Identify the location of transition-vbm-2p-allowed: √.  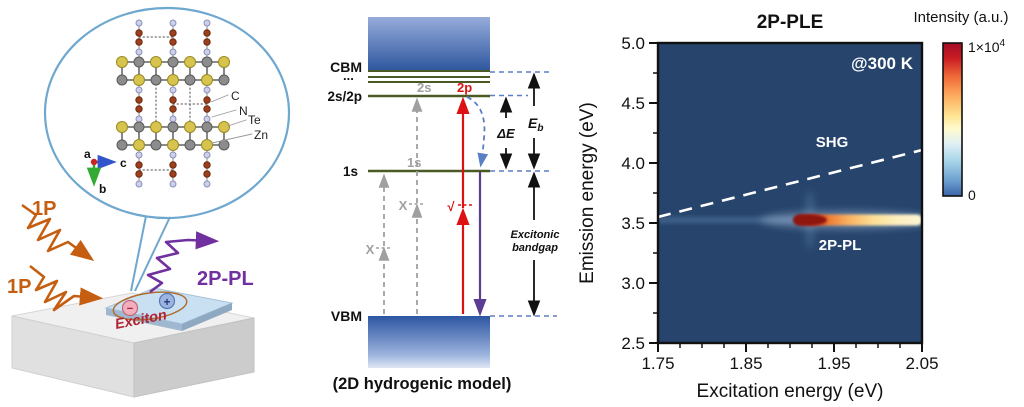
(459, 205).